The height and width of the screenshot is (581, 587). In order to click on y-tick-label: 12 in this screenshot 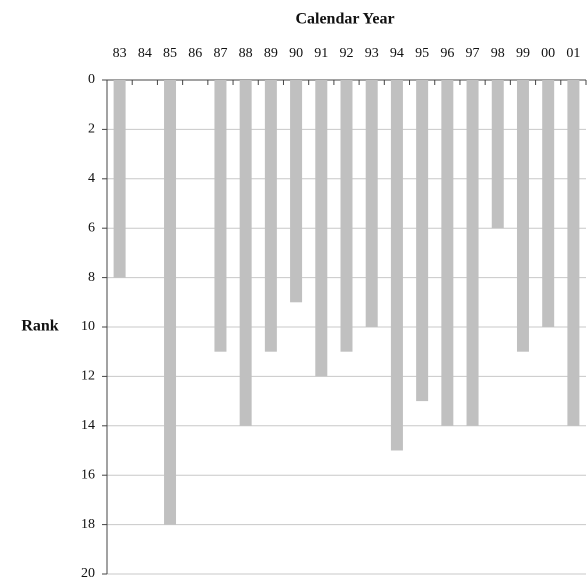, I will do `click(88, 376)`.